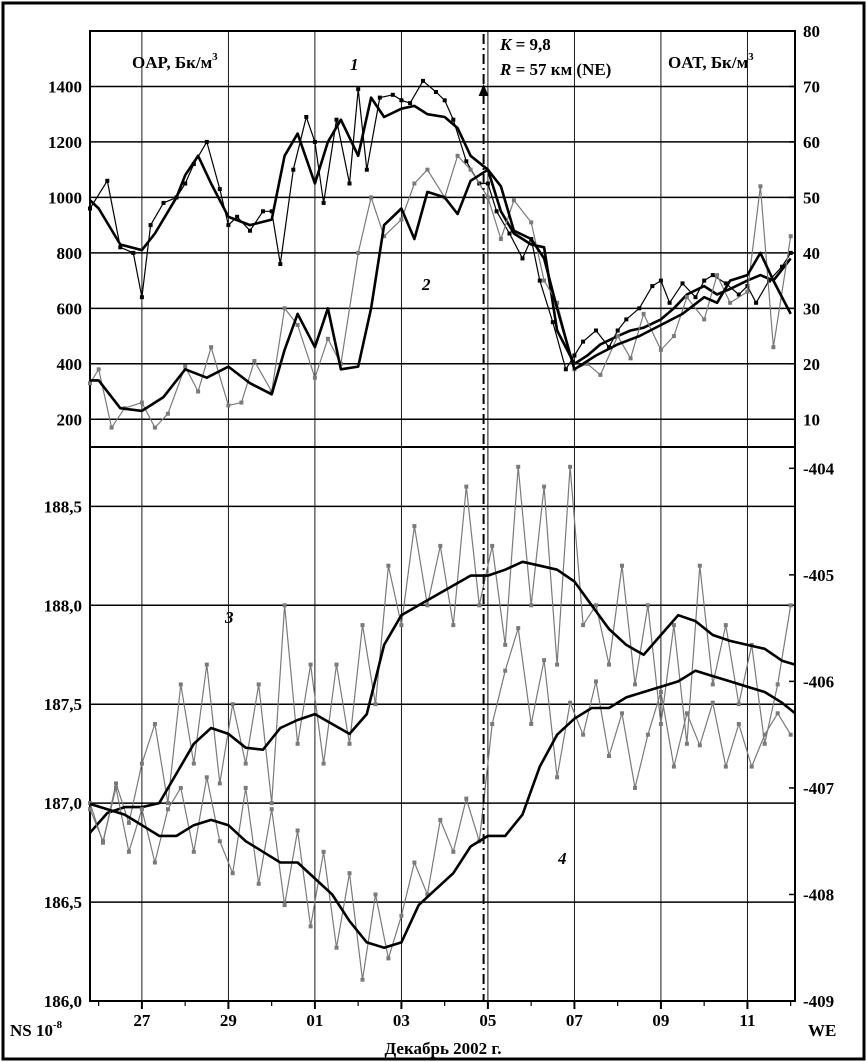 Image resolution: width=867 pixels, height=1062 pixels. What do you see at coordinates (401, 1020) in the screenshot?
I see `x-tick-label: 03` at bounding box center [401, 1020].